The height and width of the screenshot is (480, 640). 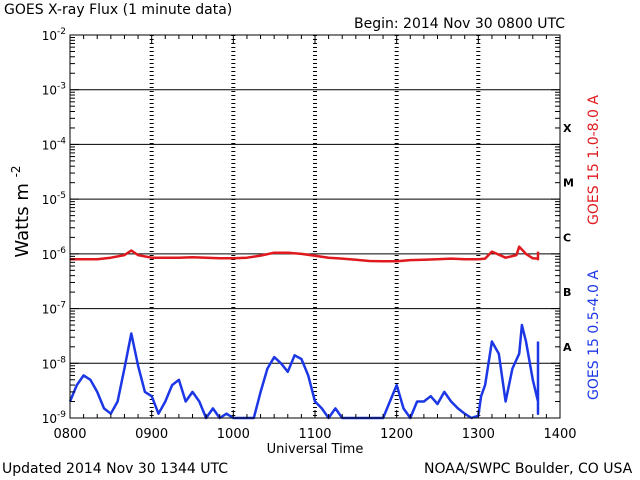 I want to click on series-legend: GOES 15 0.5-4.0 A, so click(x=594, y=335).